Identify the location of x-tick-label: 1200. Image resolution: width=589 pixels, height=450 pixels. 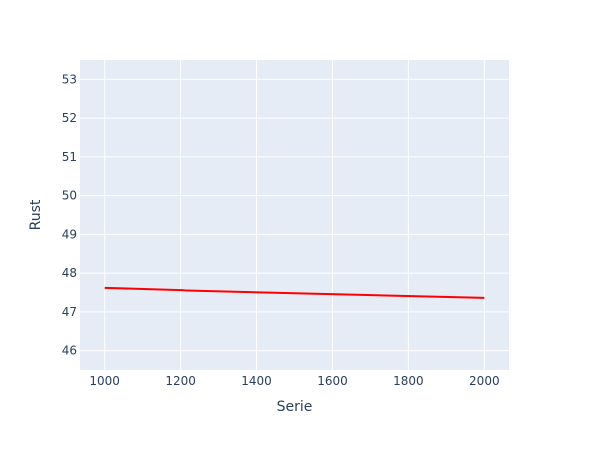
(180, 381).